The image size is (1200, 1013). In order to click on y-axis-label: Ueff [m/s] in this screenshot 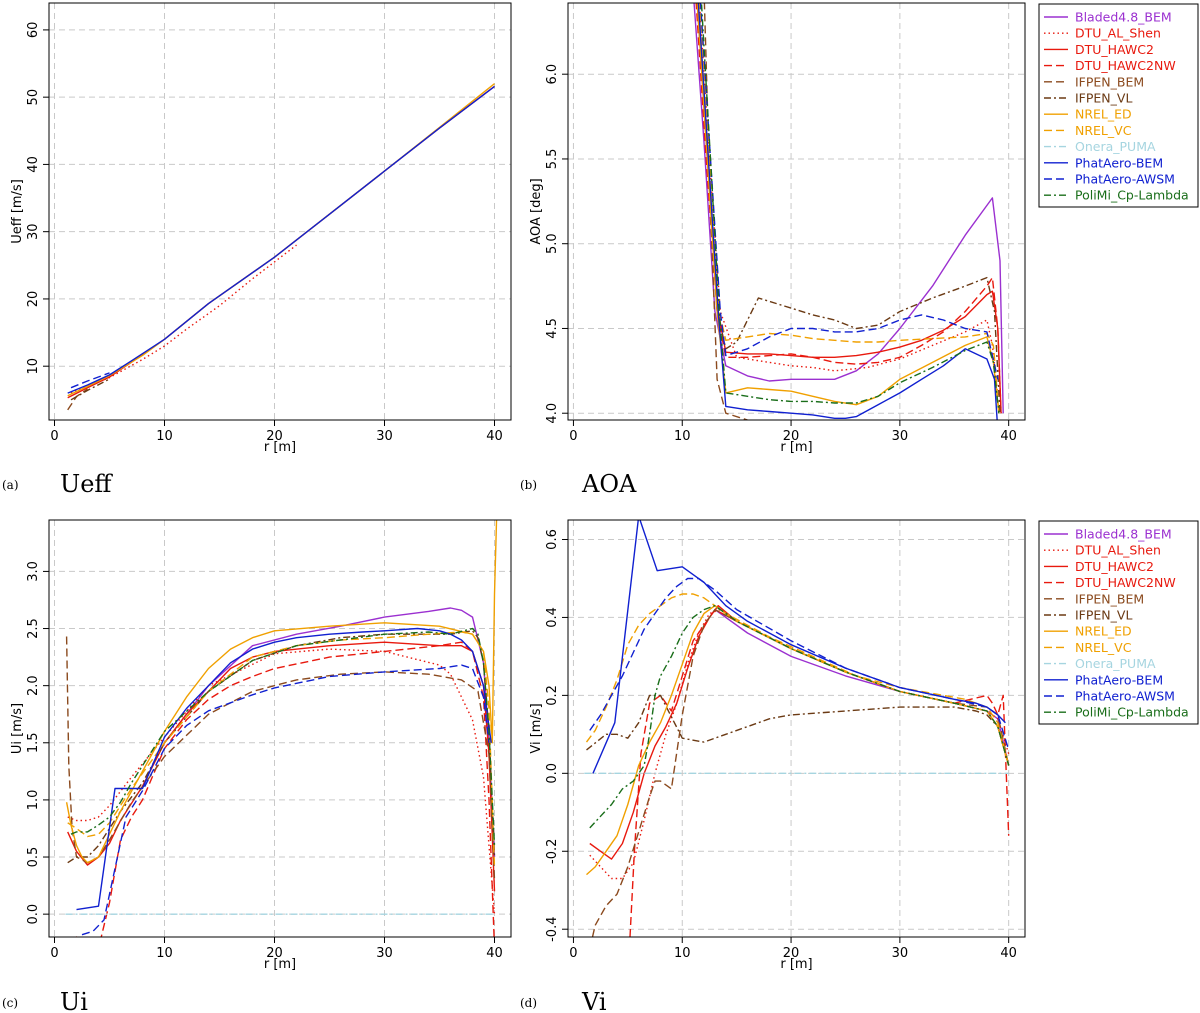, I will do `click(17, 211)`.